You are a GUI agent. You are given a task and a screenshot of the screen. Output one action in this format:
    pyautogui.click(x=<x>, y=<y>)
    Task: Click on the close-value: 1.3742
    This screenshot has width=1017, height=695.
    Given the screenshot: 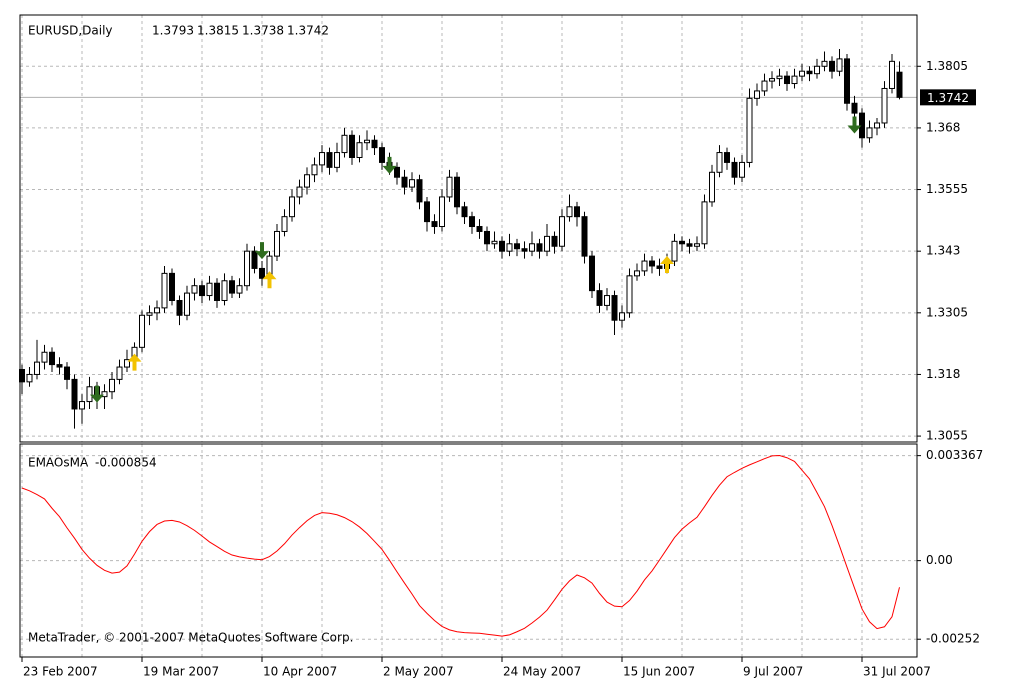 What is the action you would take?
    pyautogui.click(x=308, y=31)
    